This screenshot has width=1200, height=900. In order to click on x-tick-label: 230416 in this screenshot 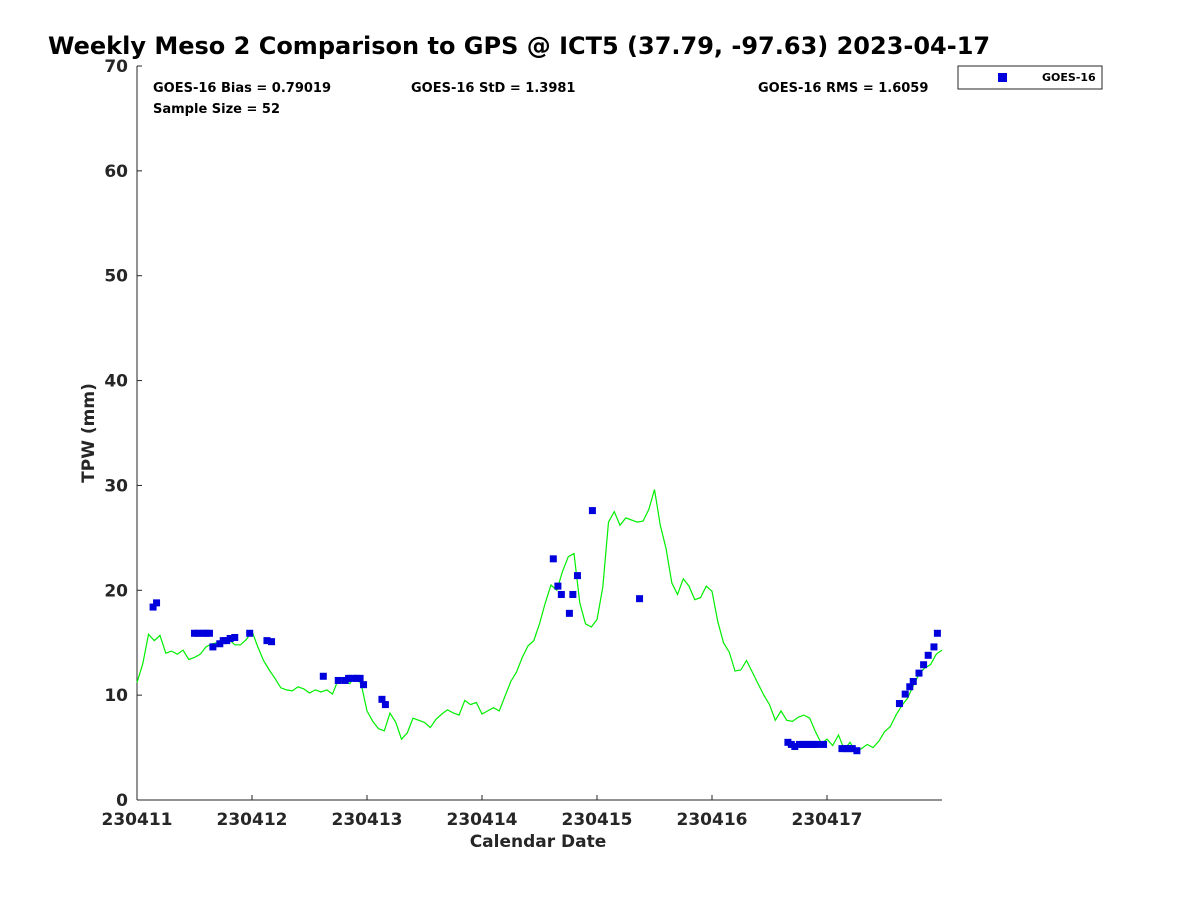, I will do `click(712, 820)`.